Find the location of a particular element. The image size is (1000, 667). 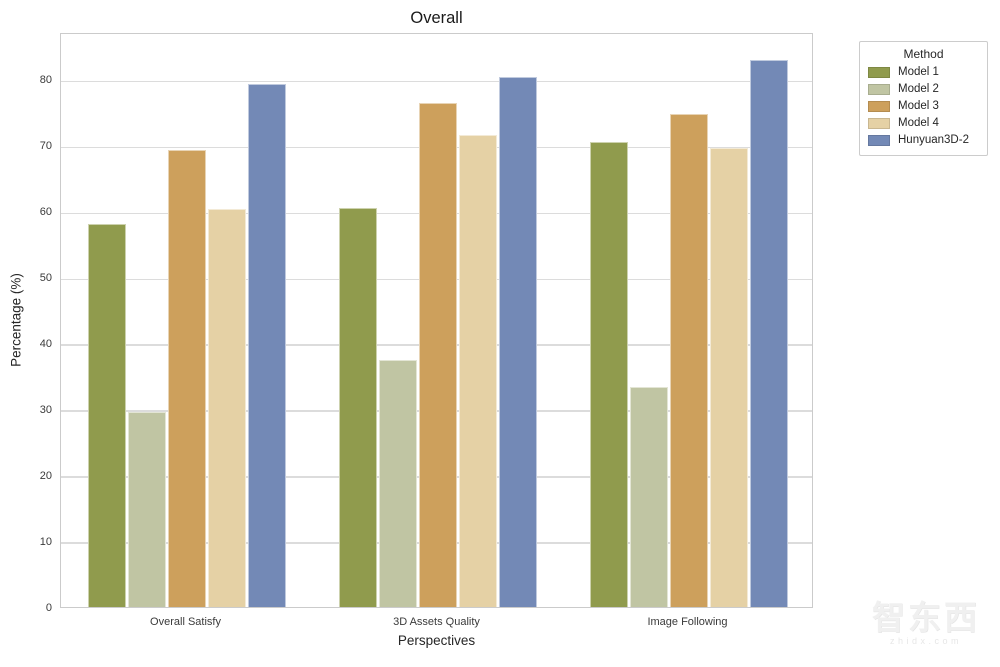

y-tick-label: 10 is located at coordinates (45, 541).